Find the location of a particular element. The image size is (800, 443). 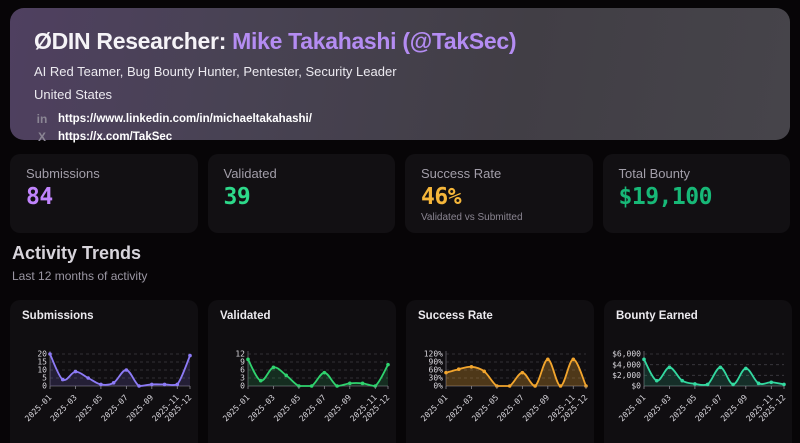

x-link: https://x.com/TakSec is located at coordinates (115, 137).